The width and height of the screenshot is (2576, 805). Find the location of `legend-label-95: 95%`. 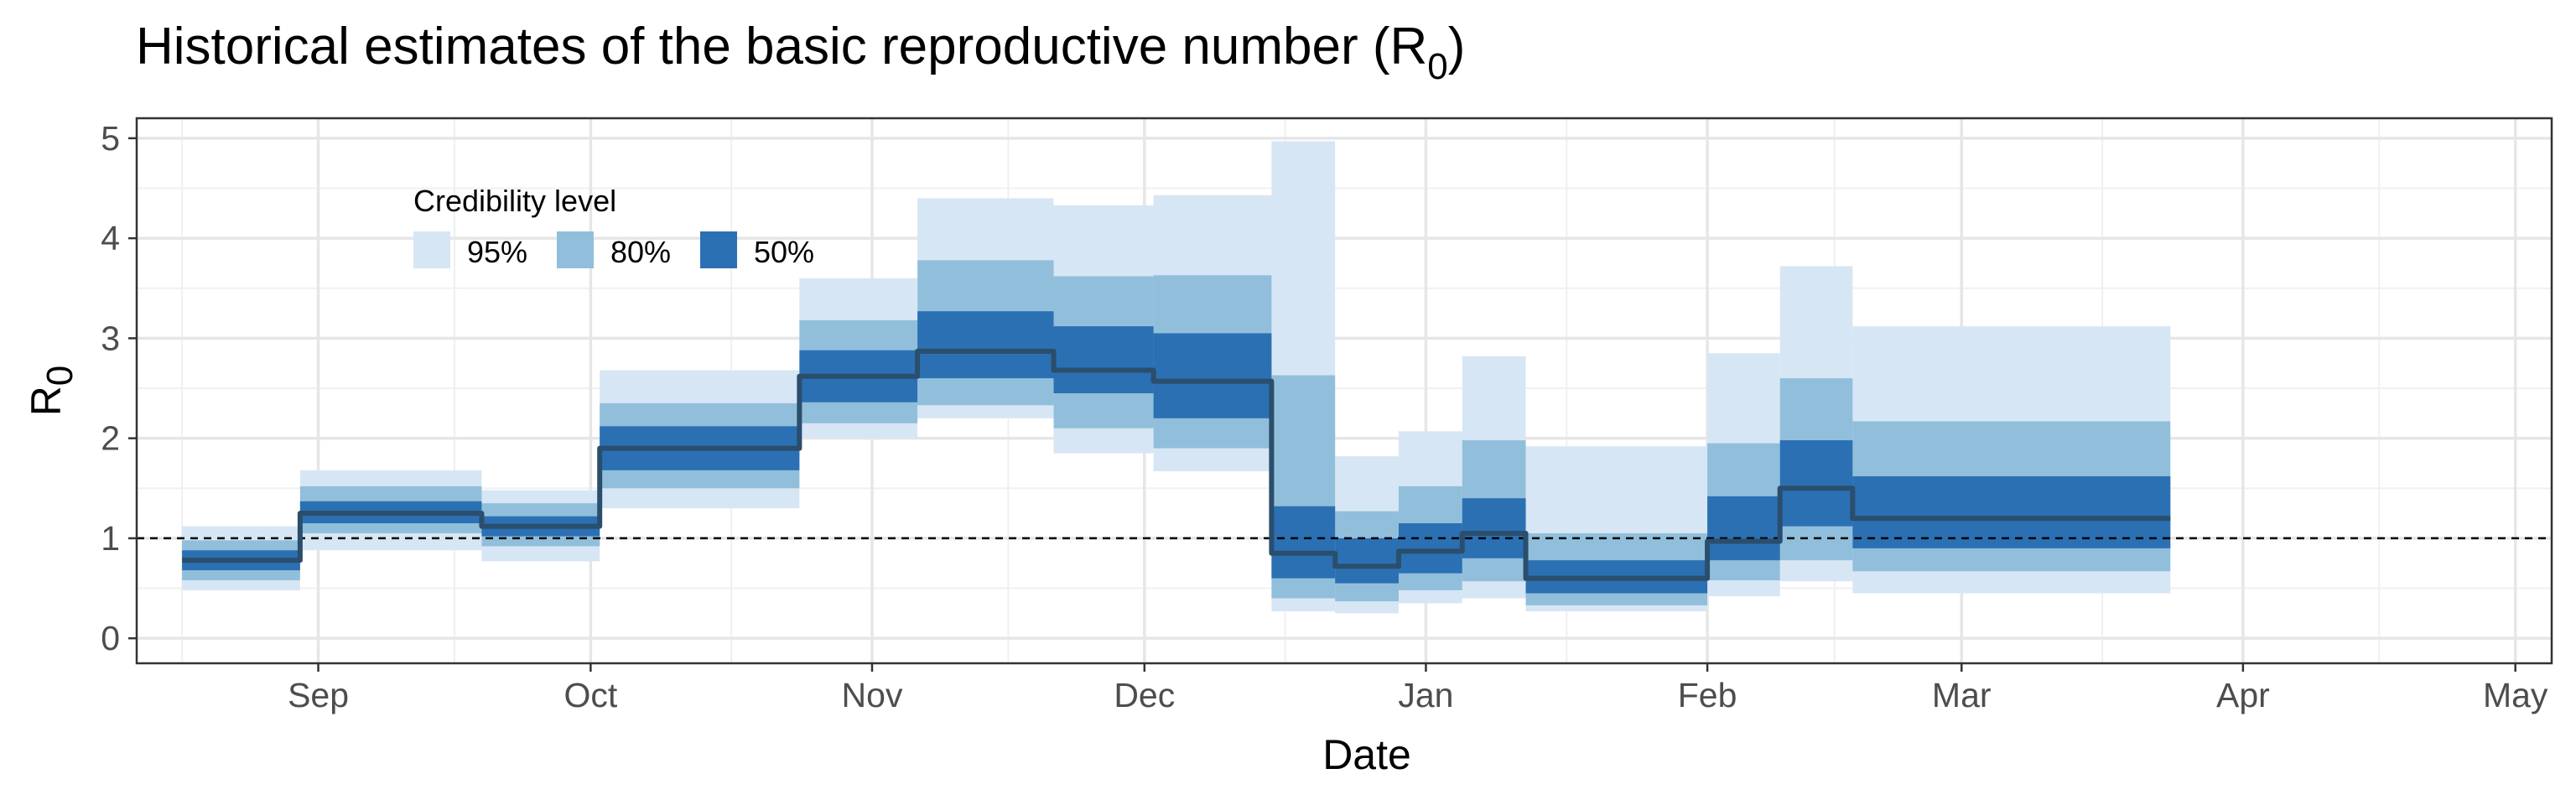

legend-label-95: 95% is located at coordinates (497, 252).